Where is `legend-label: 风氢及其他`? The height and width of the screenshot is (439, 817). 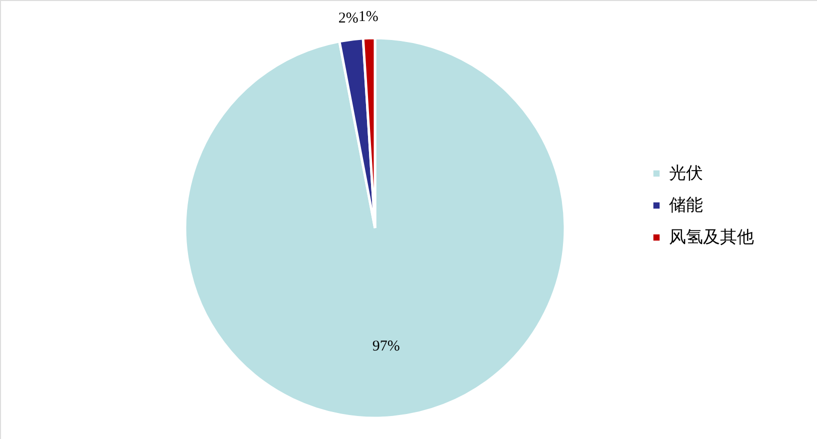 legend-label: 风氢及其他 is located at coordinates (711, 238).